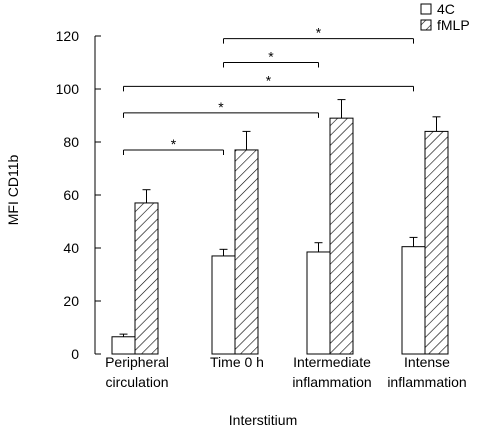 This screenshot has height=432, width=478. Describe the element at coordinates (137, 362) in the screenshot. I see `x-tick-label-line: Peripheral` at that location.